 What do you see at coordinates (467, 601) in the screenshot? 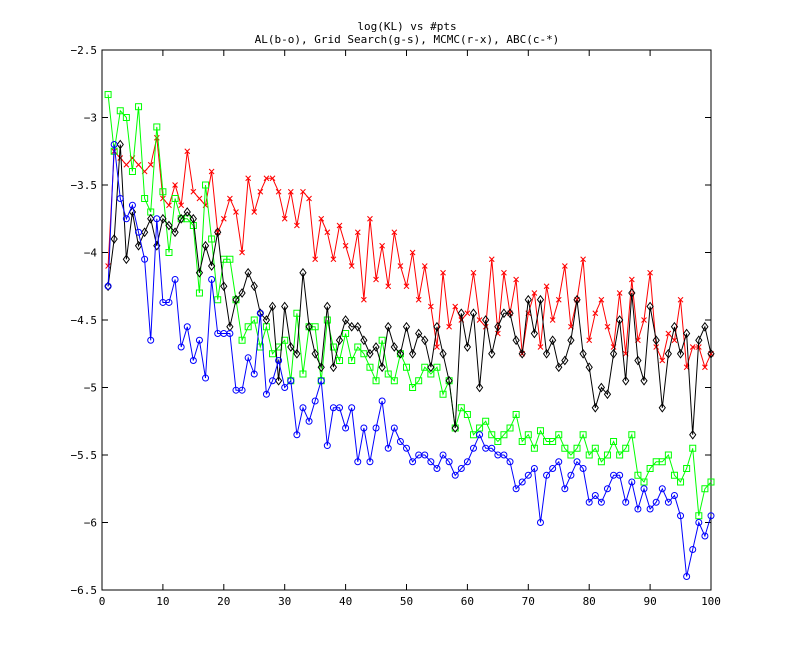
I see `x-tick-label: 60` at bounding box center [467, 601].